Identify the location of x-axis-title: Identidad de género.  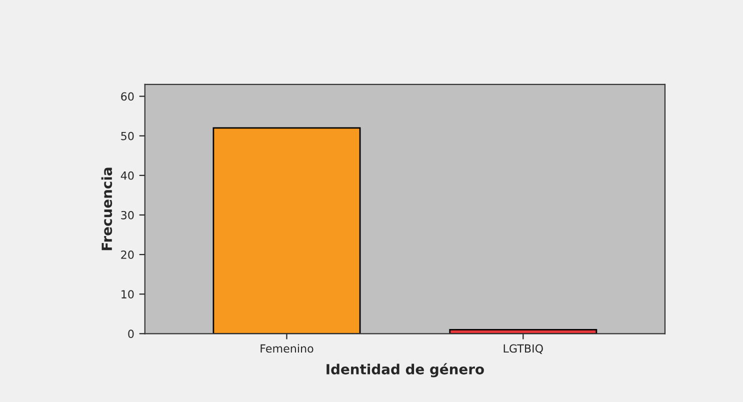
(405, 370).